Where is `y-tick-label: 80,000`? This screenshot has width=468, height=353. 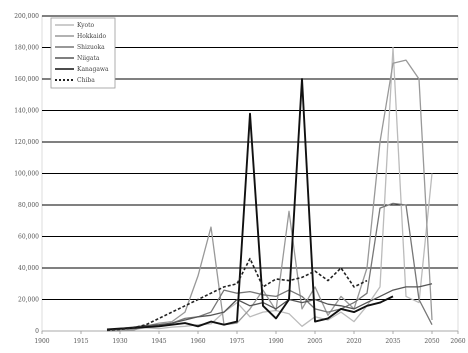 y-tick-label: 80,000 is located at coordinates (28, 205).